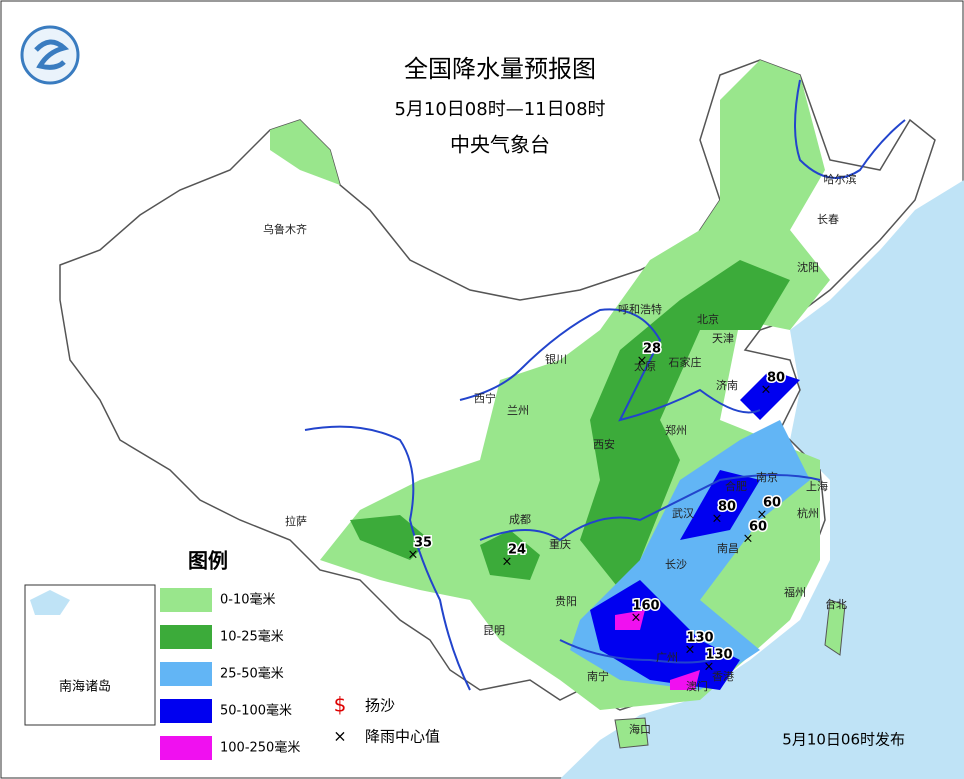  I want to click on city-label: 成都, so click(520, 519).